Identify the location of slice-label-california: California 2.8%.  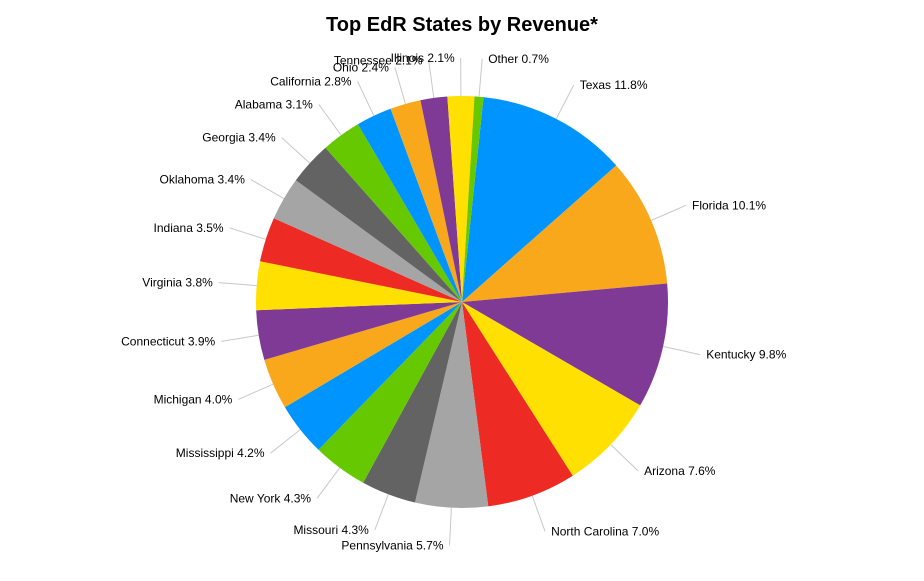
(311, 81).